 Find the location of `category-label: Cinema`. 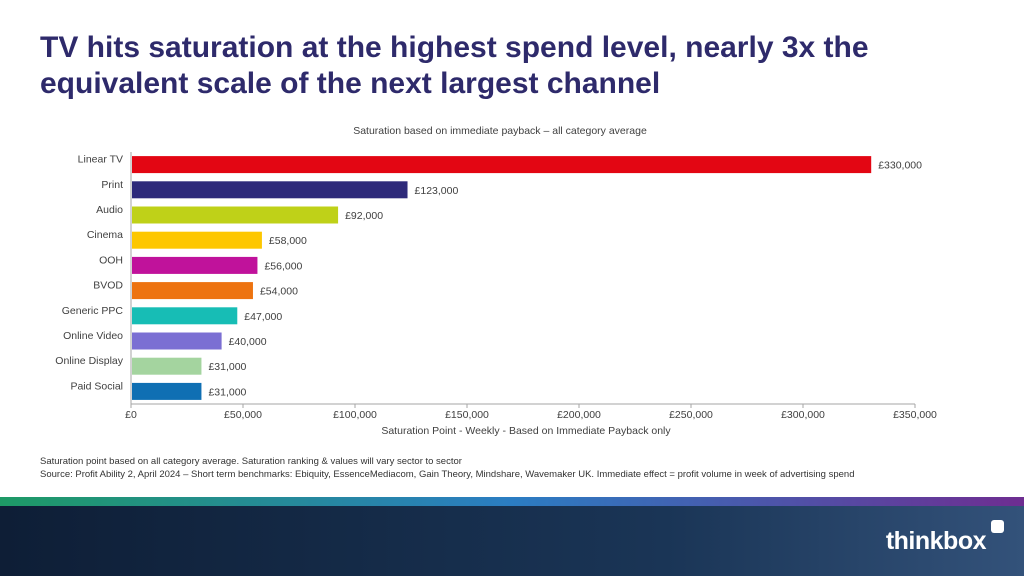

category-label: Cinema is located at coordinates (105, 235).